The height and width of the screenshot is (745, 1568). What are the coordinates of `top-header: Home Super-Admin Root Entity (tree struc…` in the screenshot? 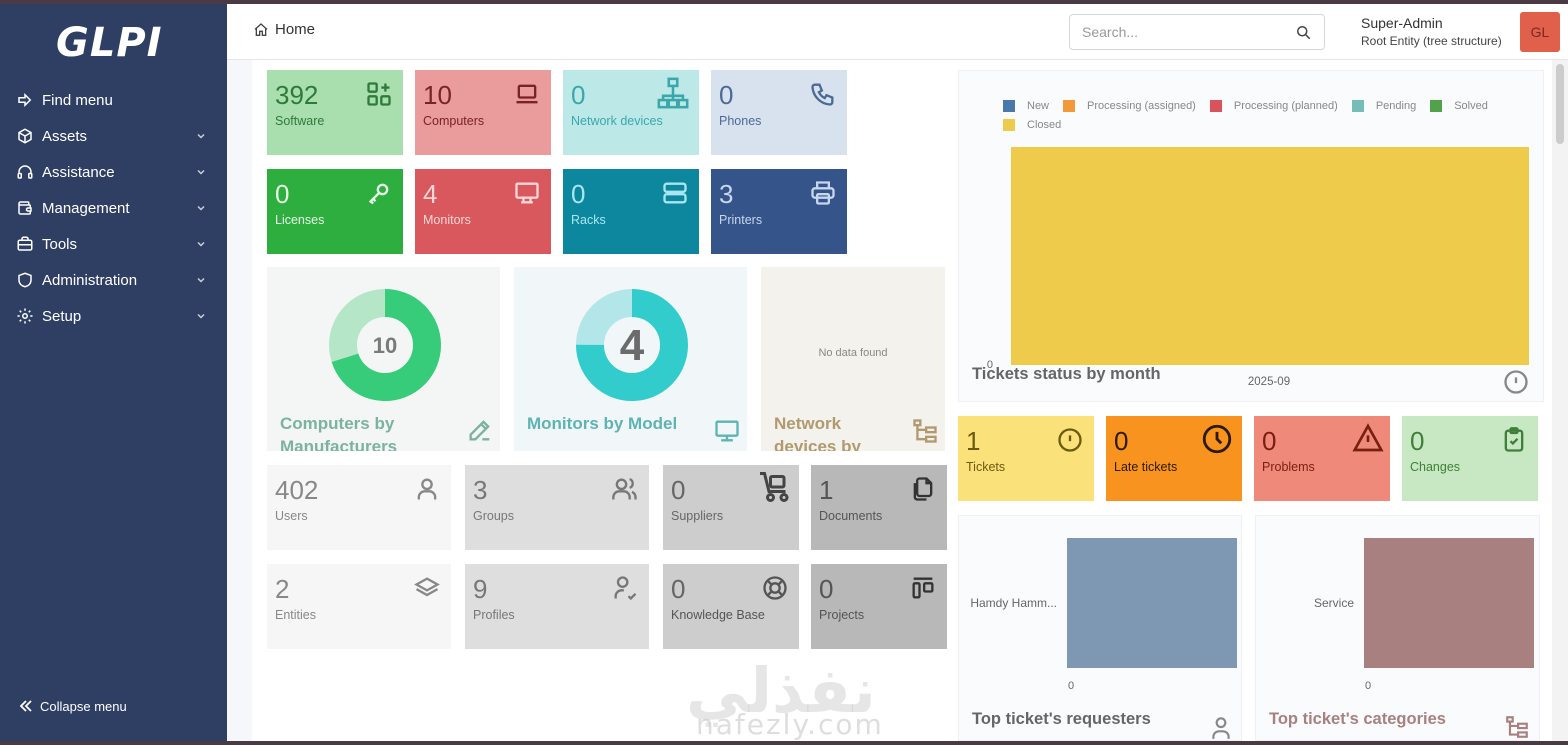 It's located at (897, 32).